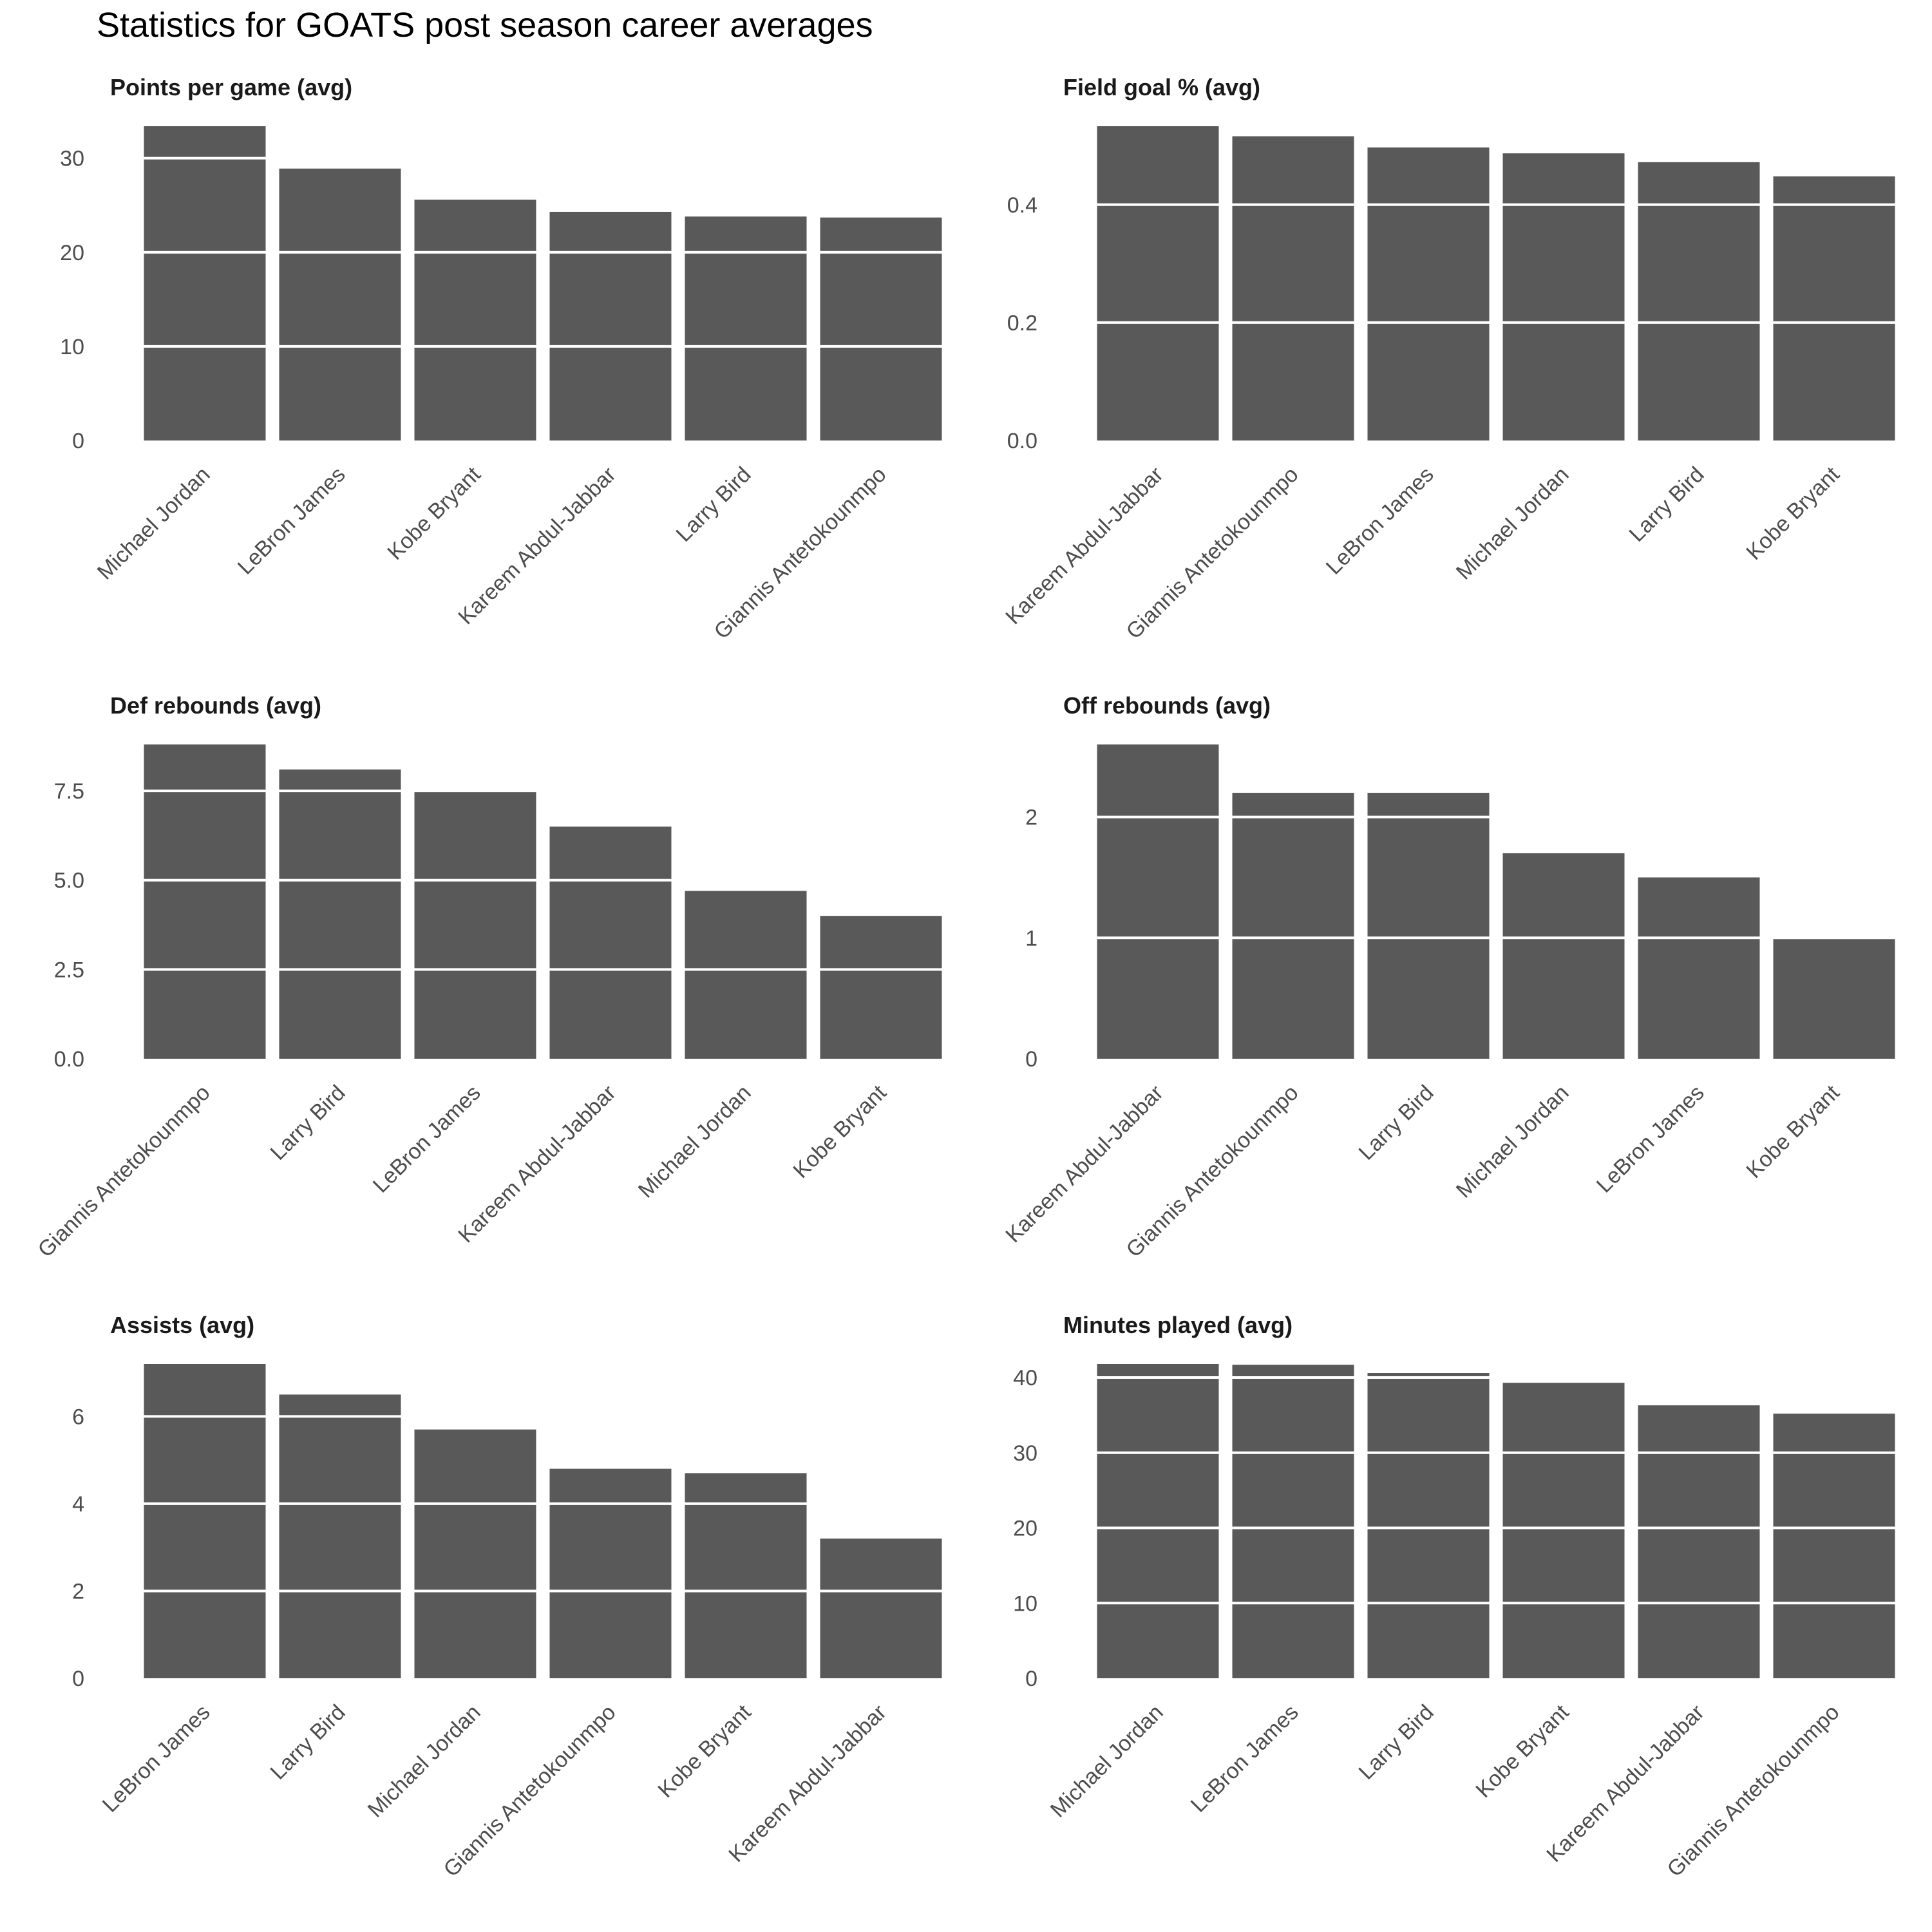 Image resolution: width=1932 pixels, height=1932 pixels. Describe the element at coordinates (124, 1171) in the screenshot. I see `x-tick-label: Giannis Antetokounmpo` at that location.